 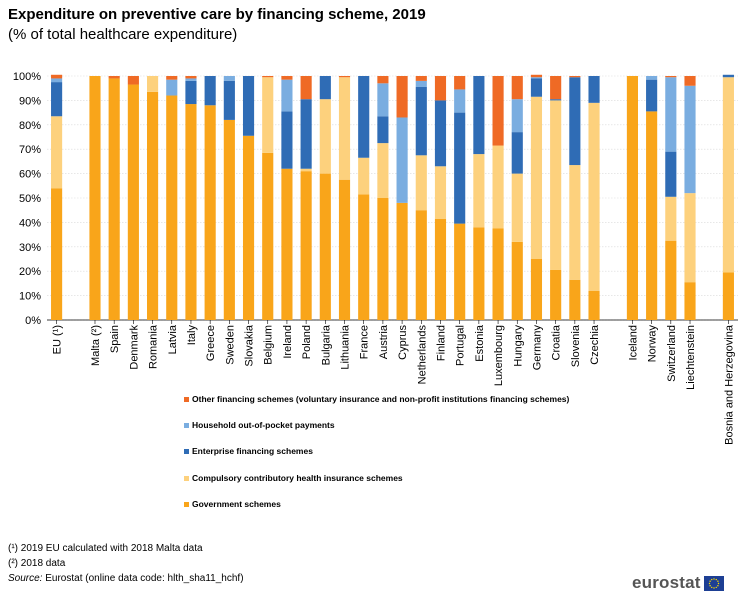 I want to click on legend-item-government: Government schemes, so click(x=232, y=504).